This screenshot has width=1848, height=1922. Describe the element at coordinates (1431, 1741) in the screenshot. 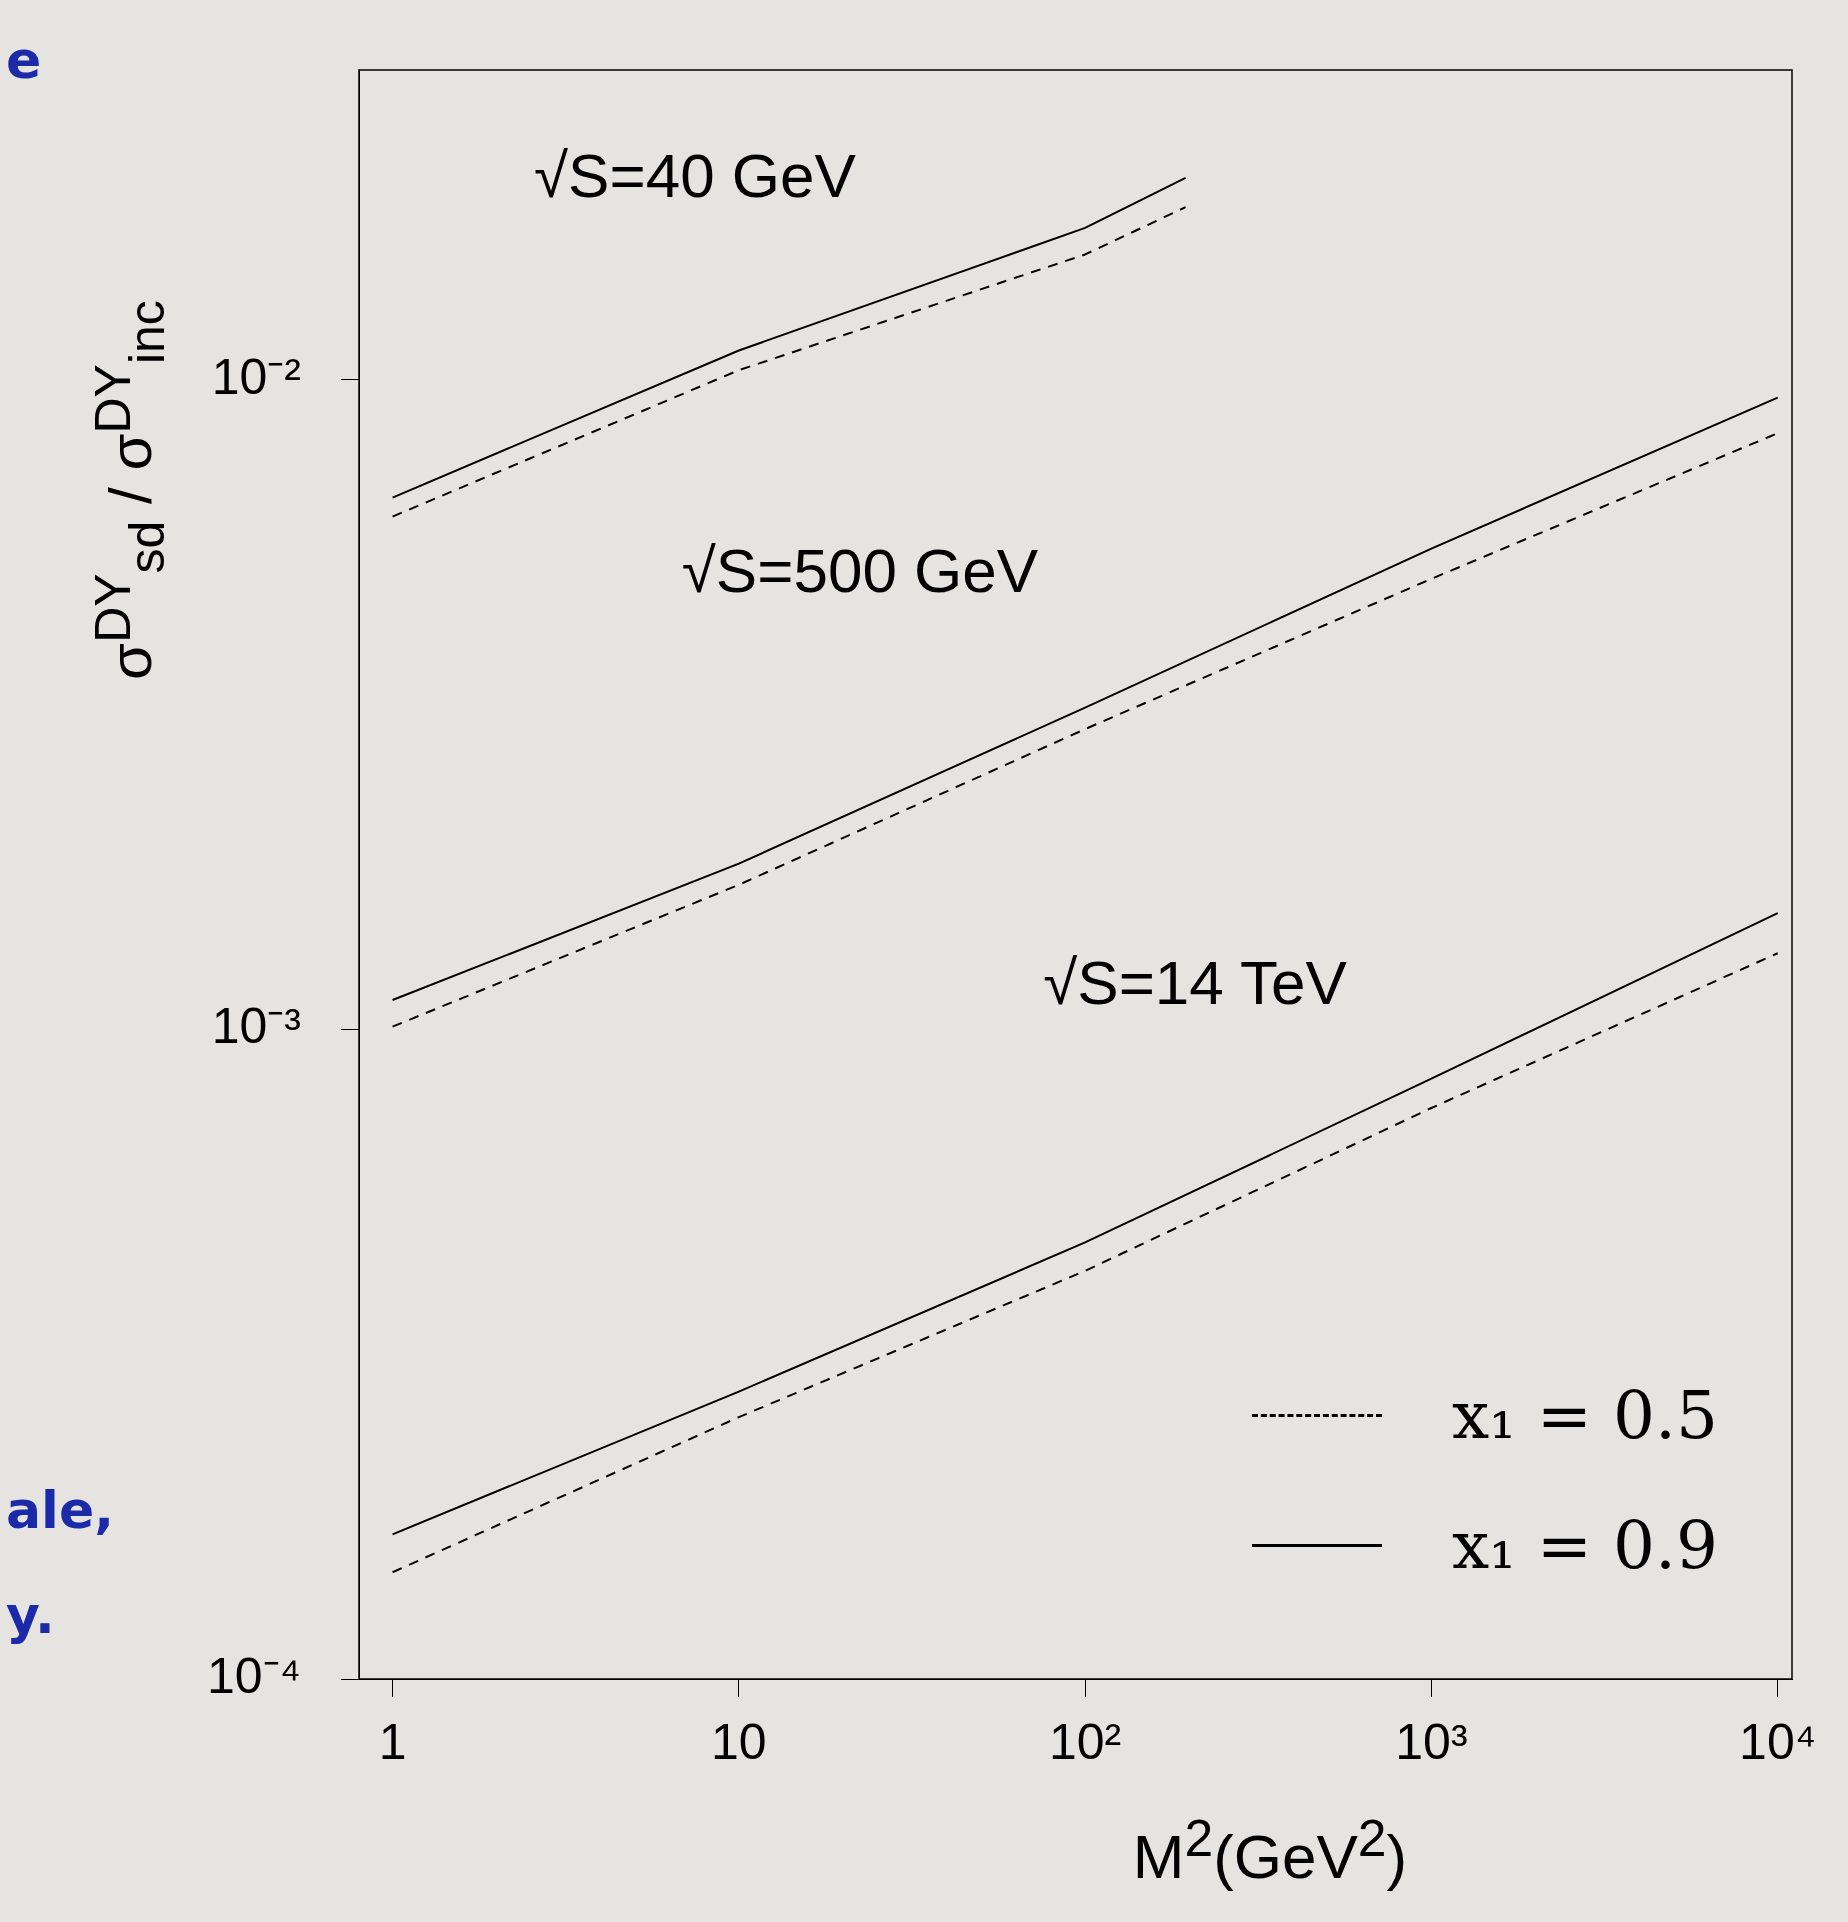

I see `x-tick-label: 10³` at that location.